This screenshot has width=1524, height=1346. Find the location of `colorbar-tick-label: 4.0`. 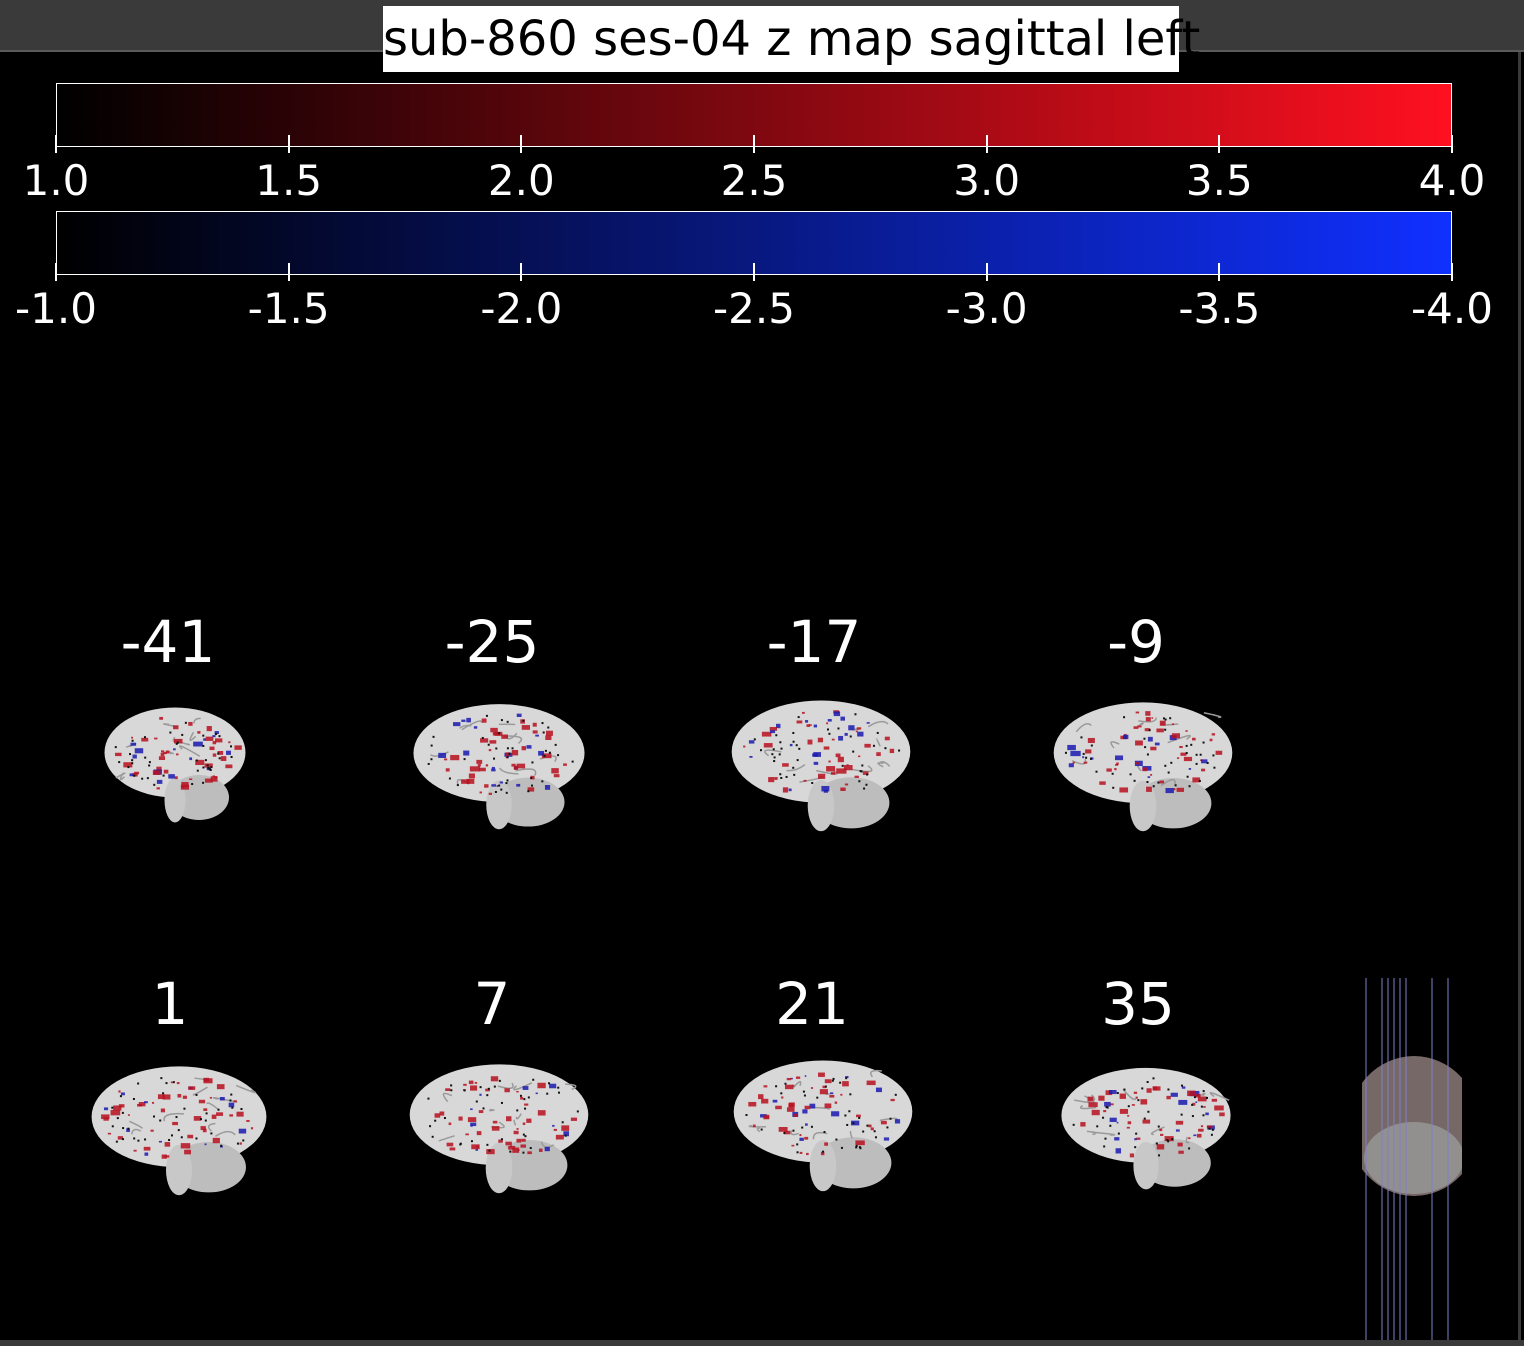

colorbar-tick-label: 4.0 is located at coordinates (1452, 180).